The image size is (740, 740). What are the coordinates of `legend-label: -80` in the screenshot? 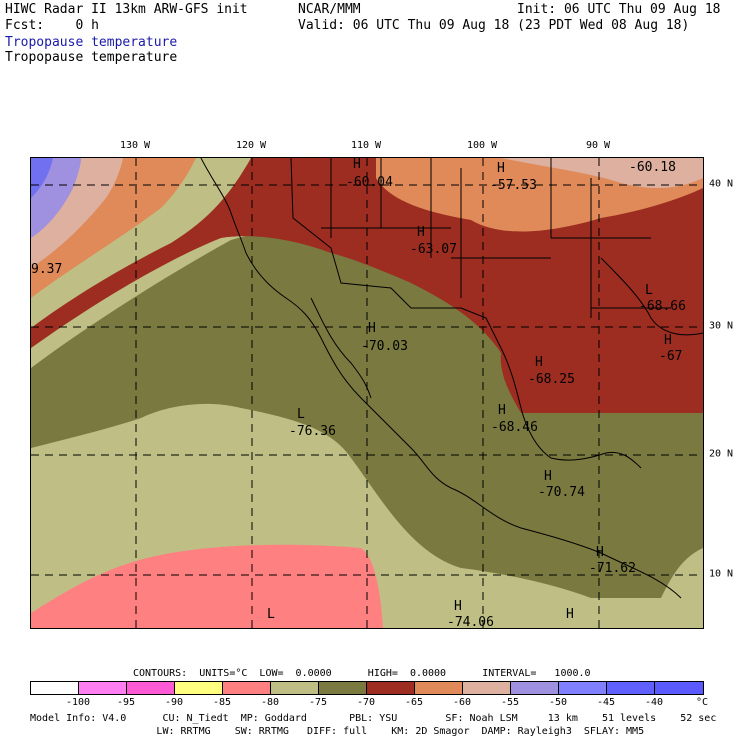 It's located at (270, 702).